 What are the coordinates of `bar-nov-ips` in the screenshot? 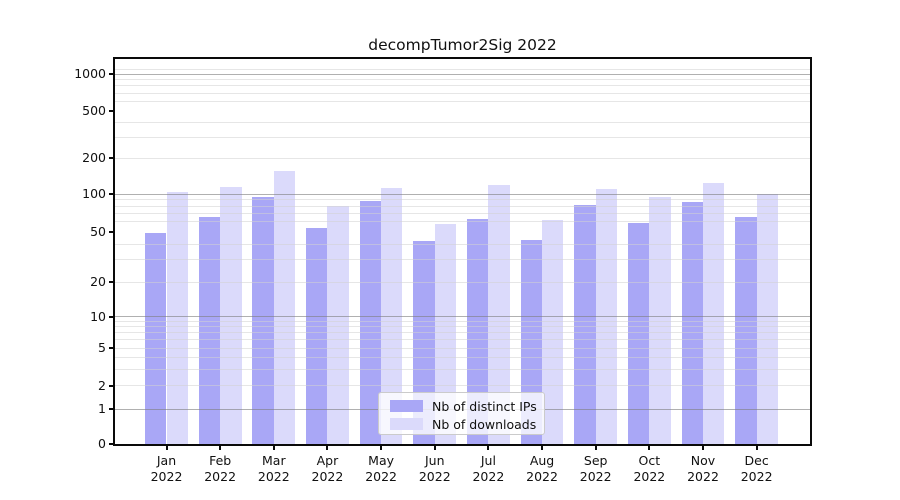 It's located at (692, 323).